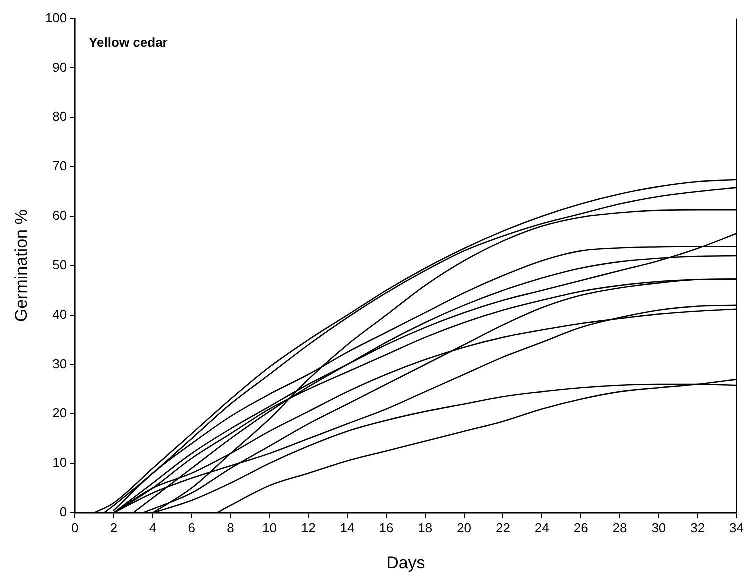 This screenshot has height=586, width=755. Describe the element at coordinates (60, 116) in the screenshot. I see `y-tick-label: 80` at that location.